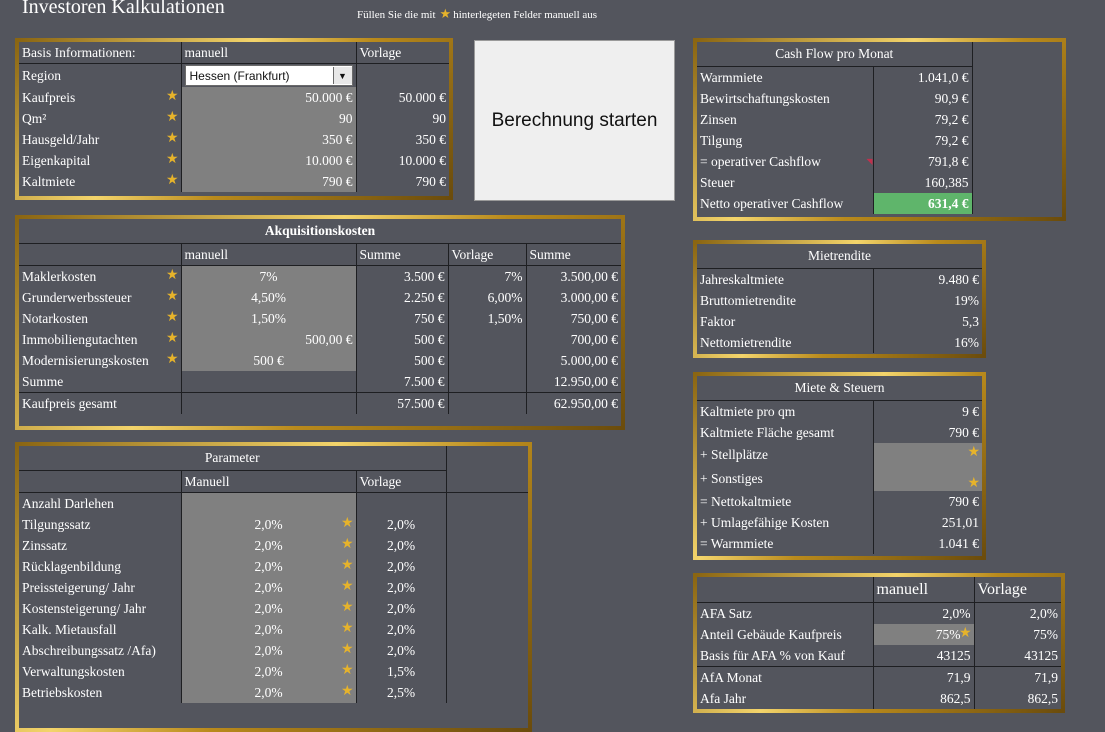 The width and height of the screenshot is (1105, 732). Describe the element at coordinates (785, 98) in the screenshot. I see `cashflow-label: Bewirtschaftungskosten` at that location.